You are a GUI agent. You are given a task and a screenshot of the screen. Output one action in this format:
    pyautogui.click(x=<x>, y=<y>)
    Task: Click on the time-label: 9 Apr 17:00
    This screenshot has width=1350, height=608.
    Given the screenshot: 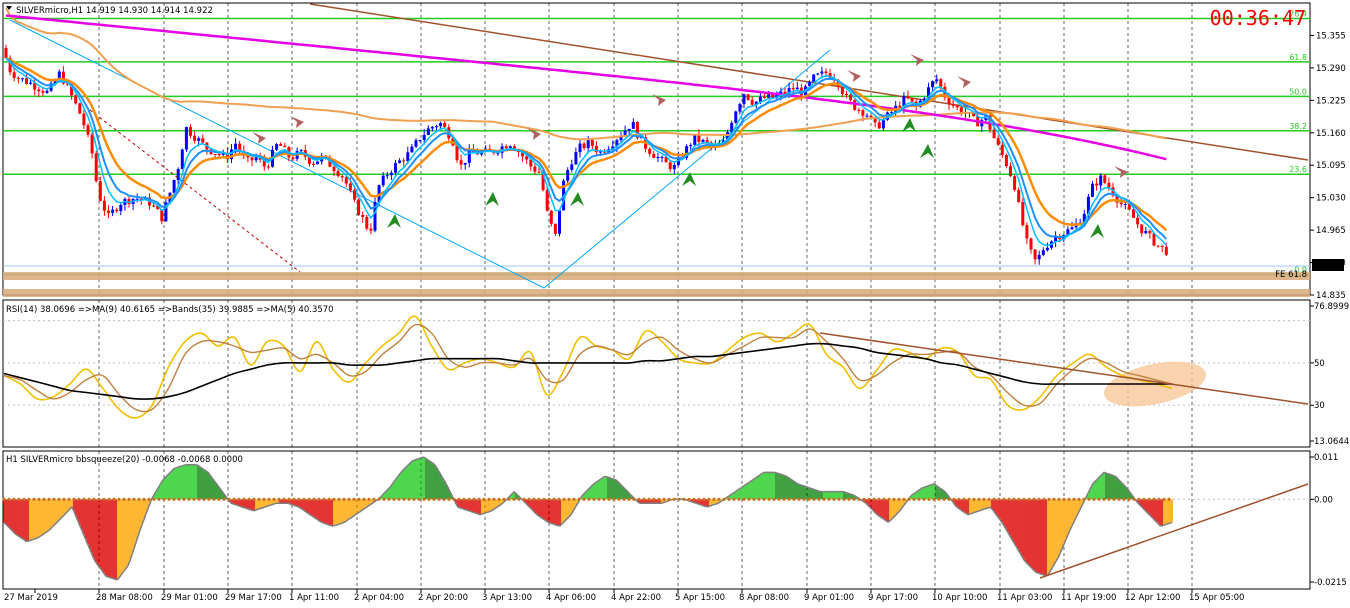 What is the action you would take?
    pyautogui.click(x=893, y=598)
    